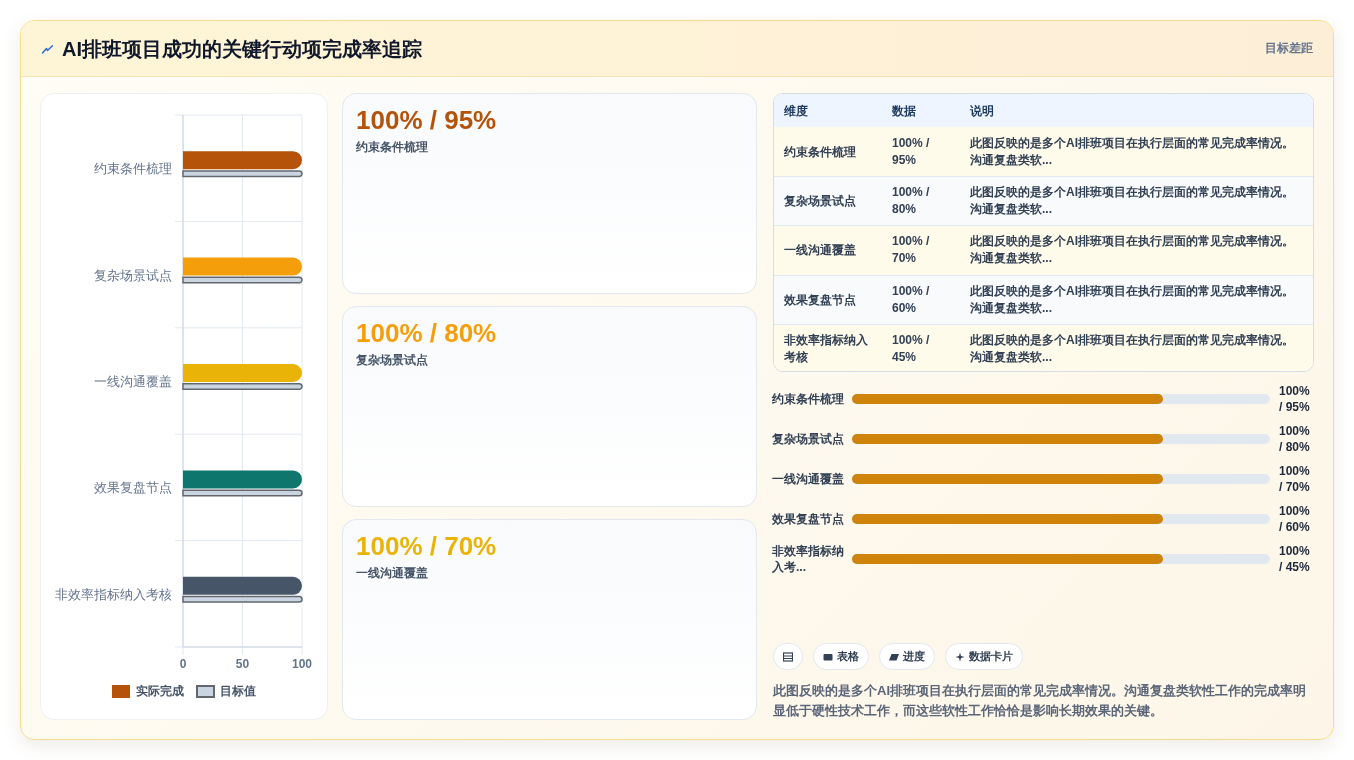 This screenshot has height=760, width=1354. I want to click on category-label: 数据, so click(904, 110).